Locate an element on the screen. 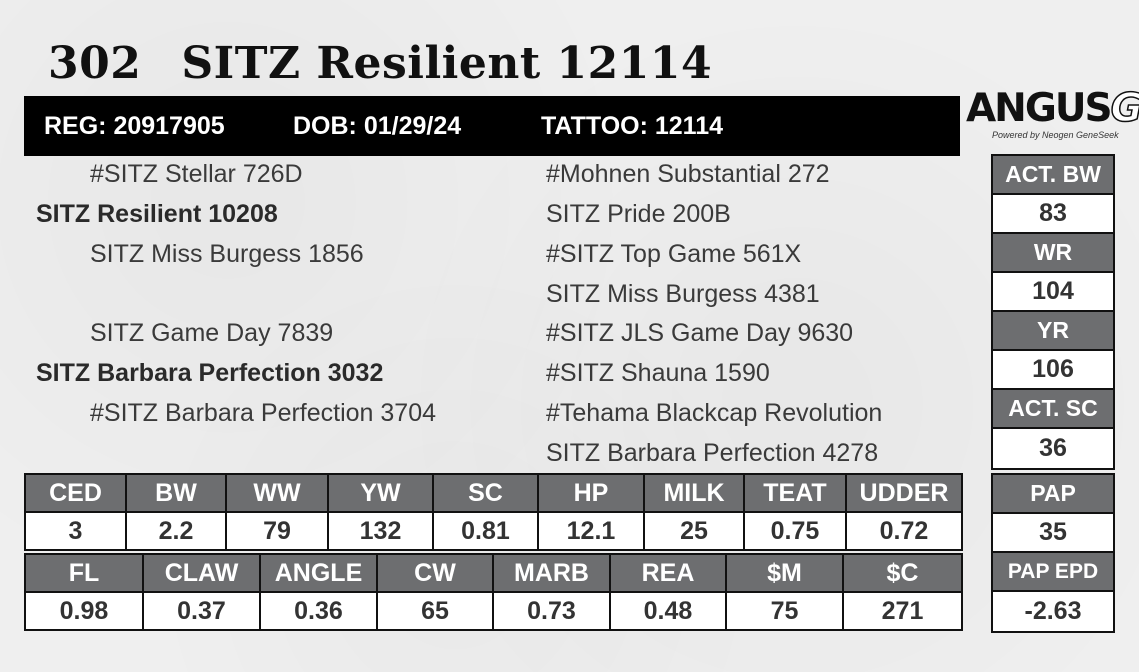 The height and width of the screenshot is (672, 1139). epd-value-teat: 0.75 is located at coordinates (795, 531).